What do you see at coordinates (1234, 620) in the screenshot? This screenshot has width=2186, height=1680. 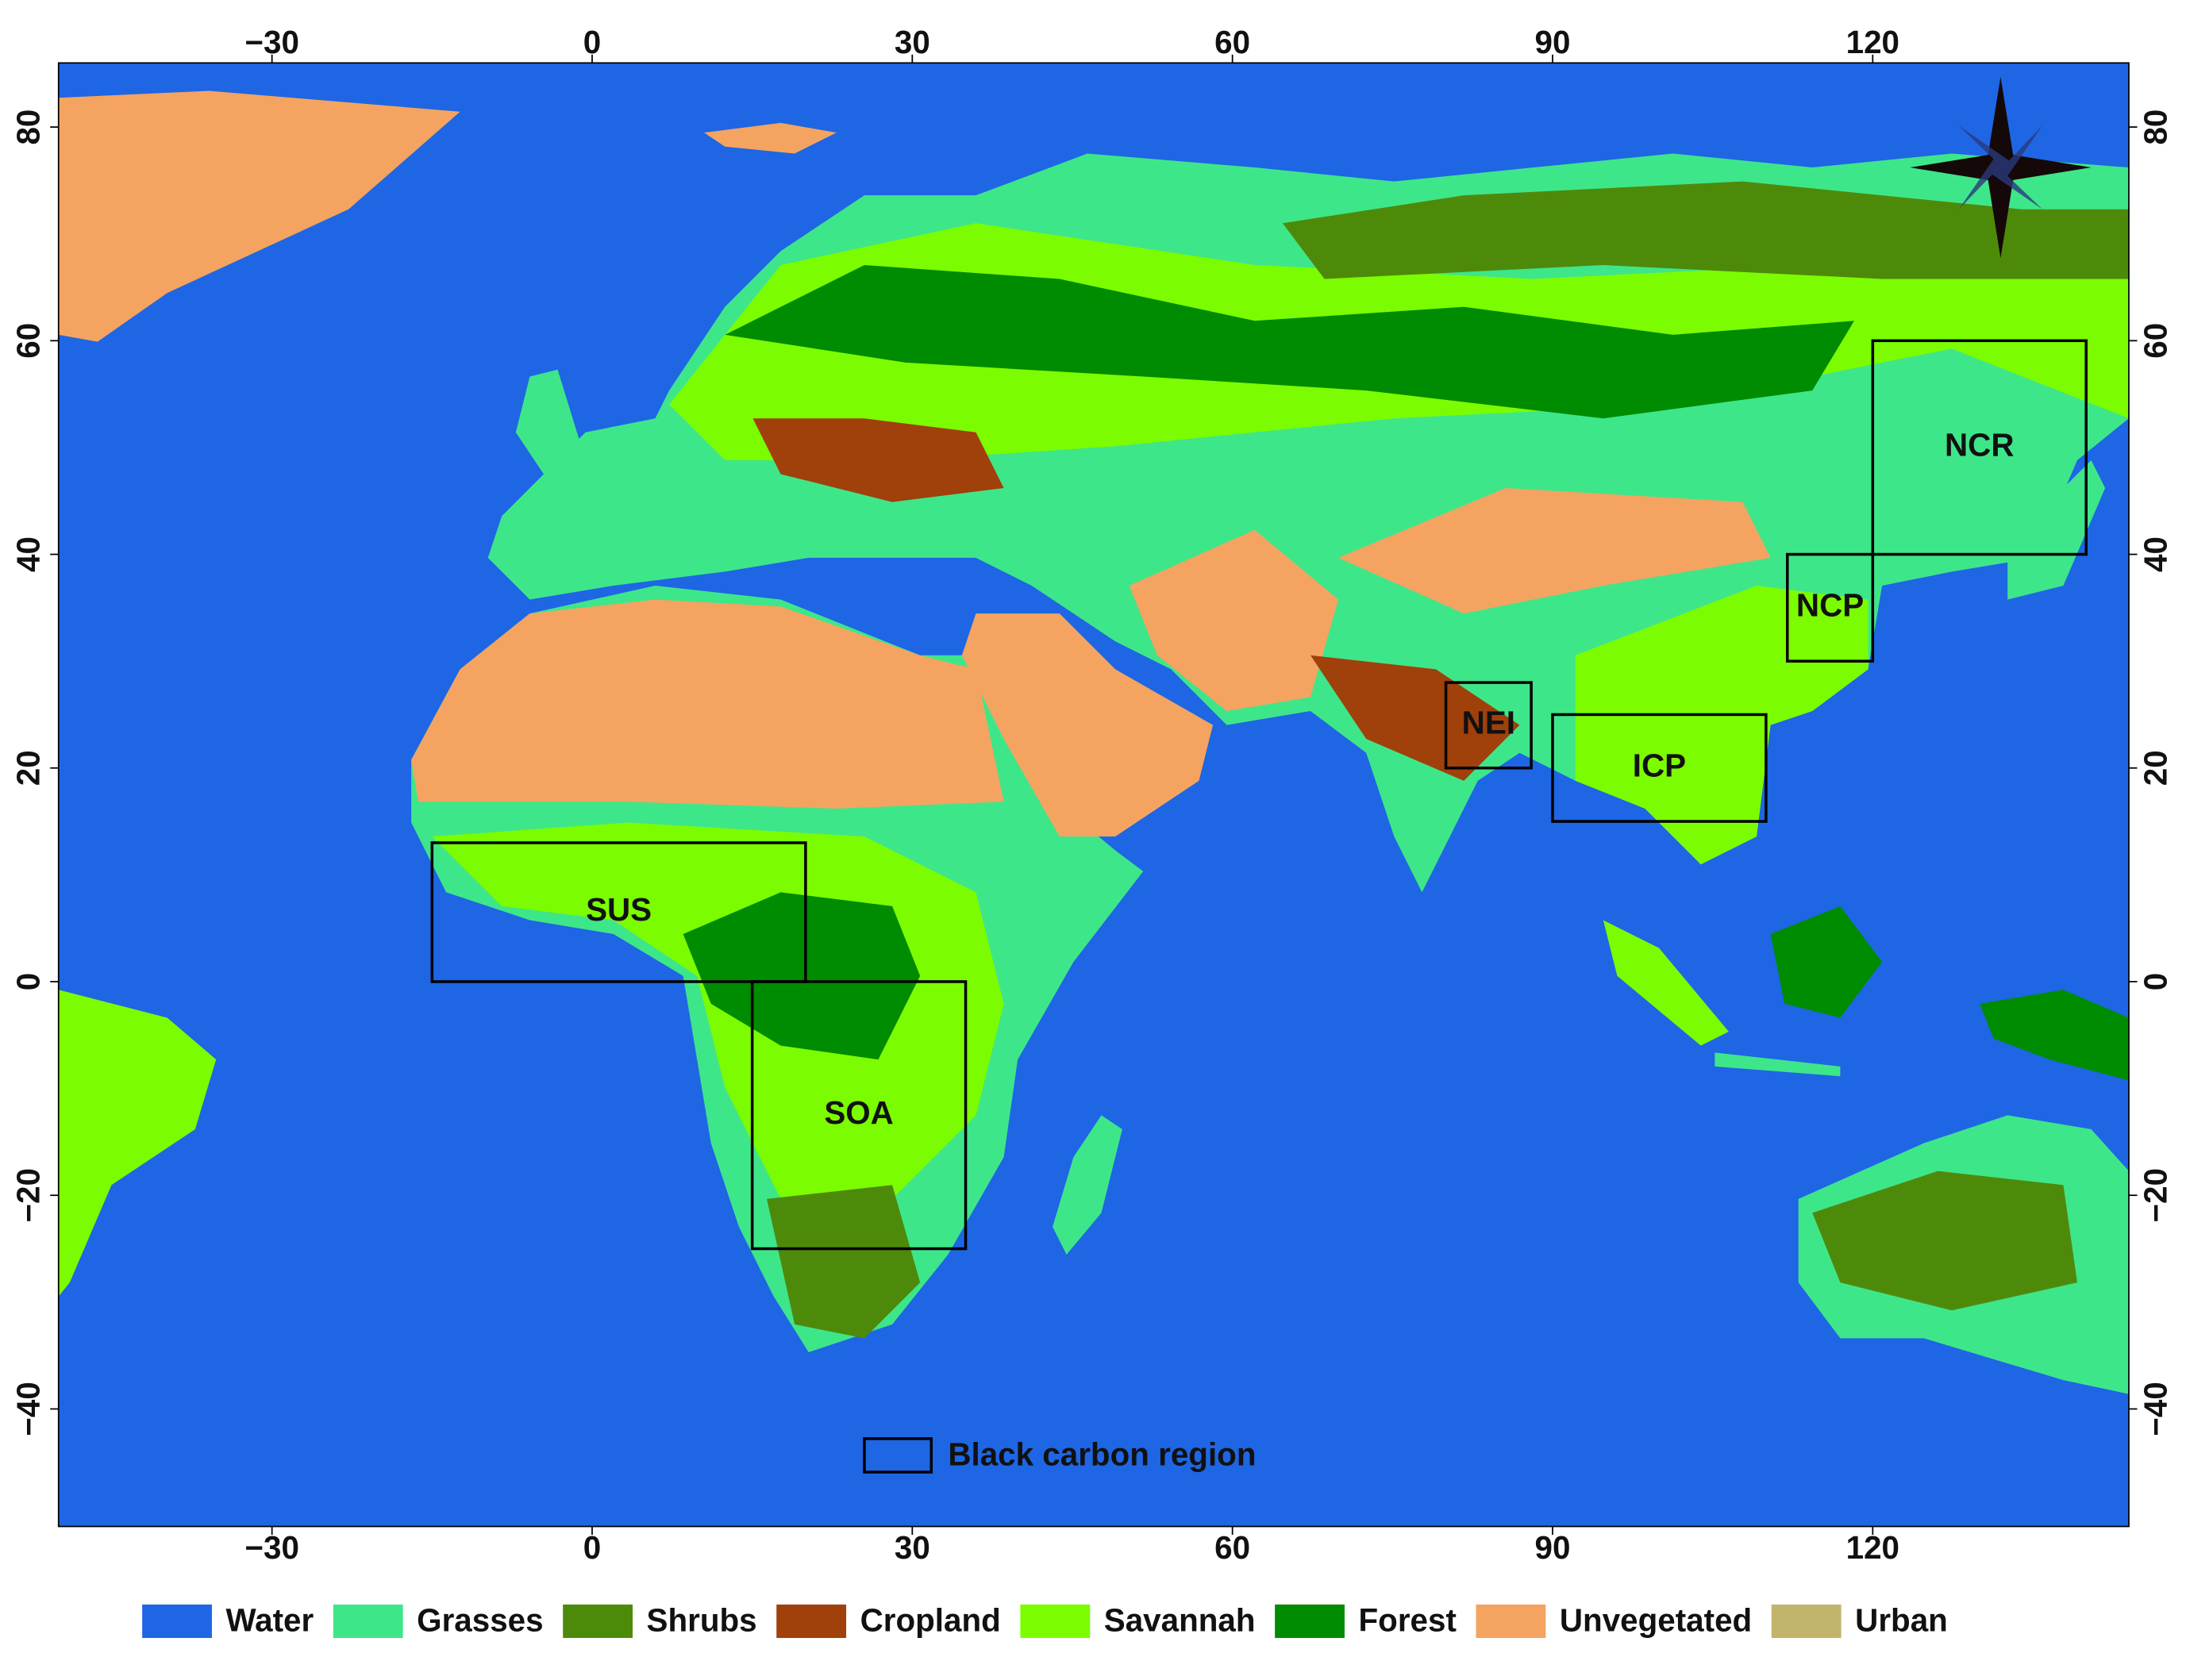 I see `iran-desert` at bounding box center [1234, 620].